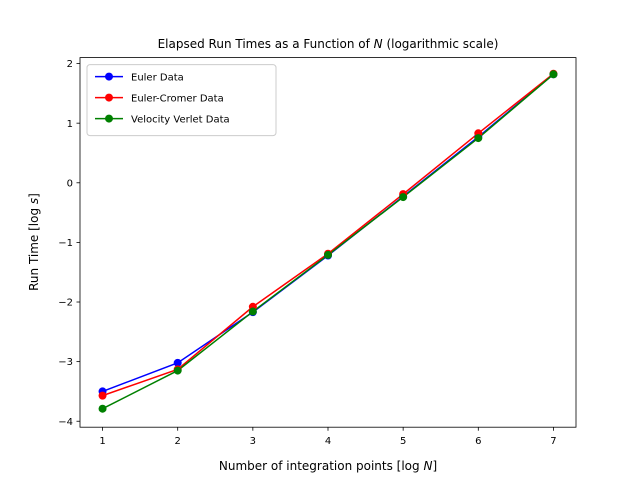 This screenshot has height=480, width=640. Describe the element at coordinates (70, 124) in the screenshot. I see `y-tick-label: 1` at that location.